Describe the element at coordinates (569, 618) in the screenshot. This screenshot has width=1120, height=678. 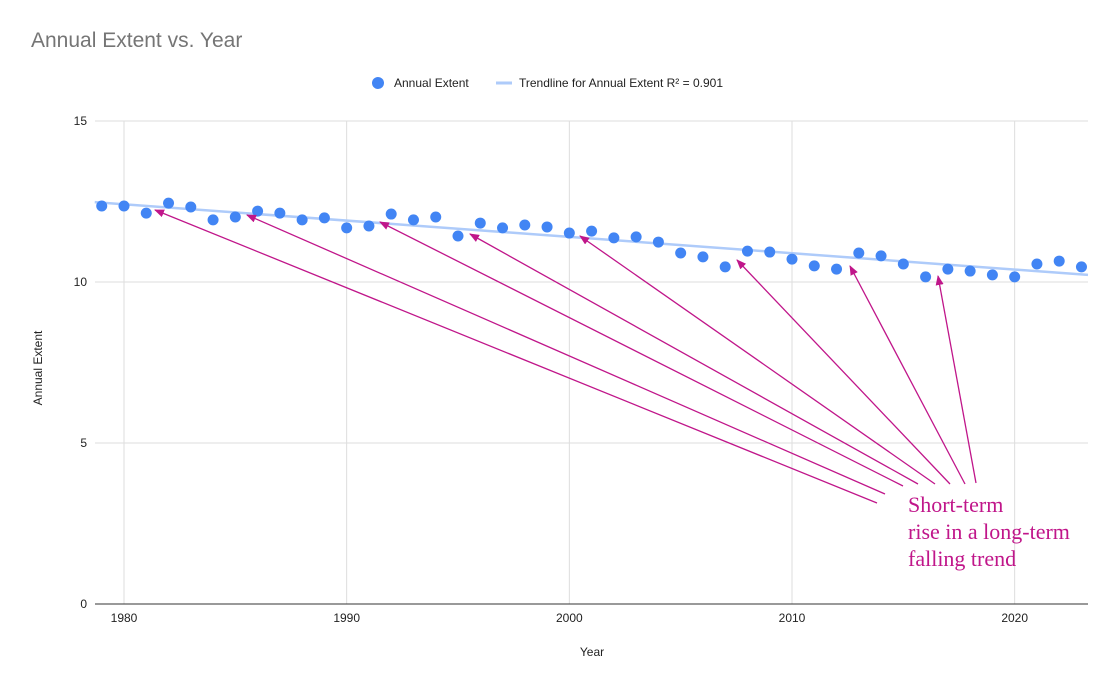
I see `x-tick-label: 2000` at that location.